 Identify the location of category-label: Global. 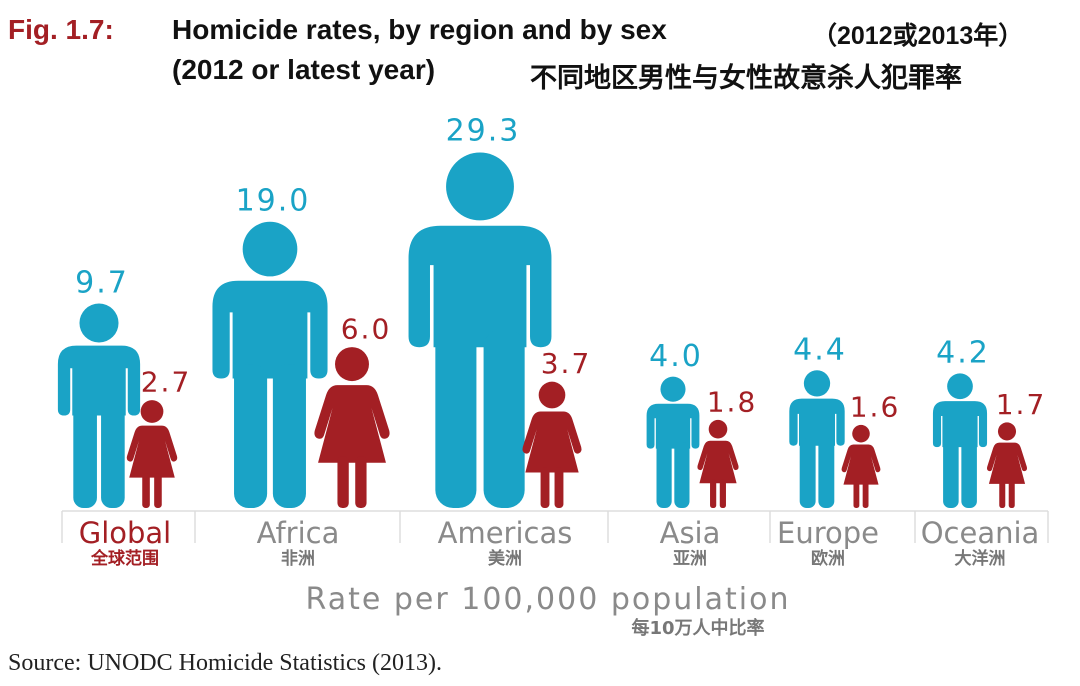
(125, 533).